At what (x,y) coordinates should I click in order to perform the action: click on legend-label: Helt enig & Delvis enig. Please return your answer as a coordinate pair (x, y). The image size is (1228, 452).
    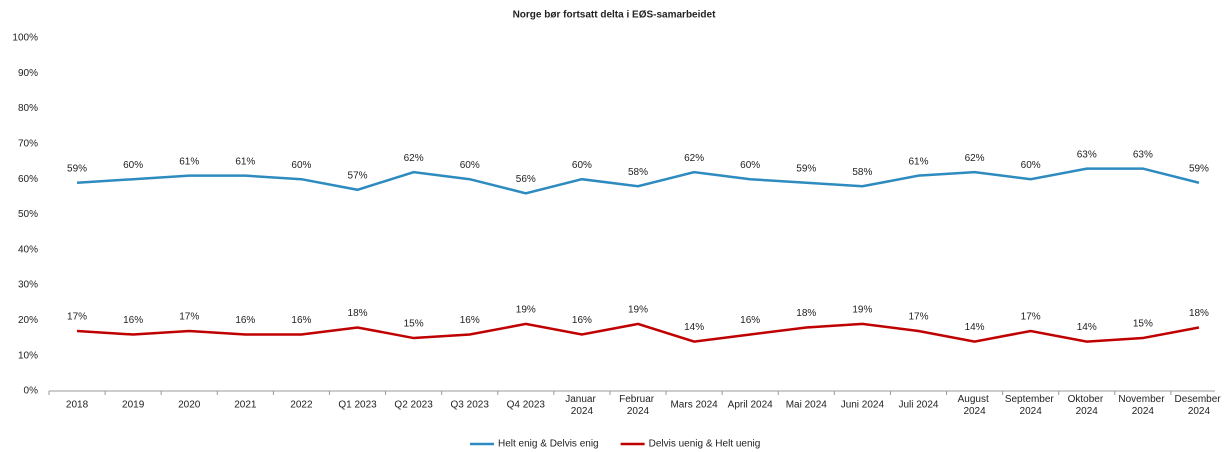
    Looking at the image, I should click on (548, 444).